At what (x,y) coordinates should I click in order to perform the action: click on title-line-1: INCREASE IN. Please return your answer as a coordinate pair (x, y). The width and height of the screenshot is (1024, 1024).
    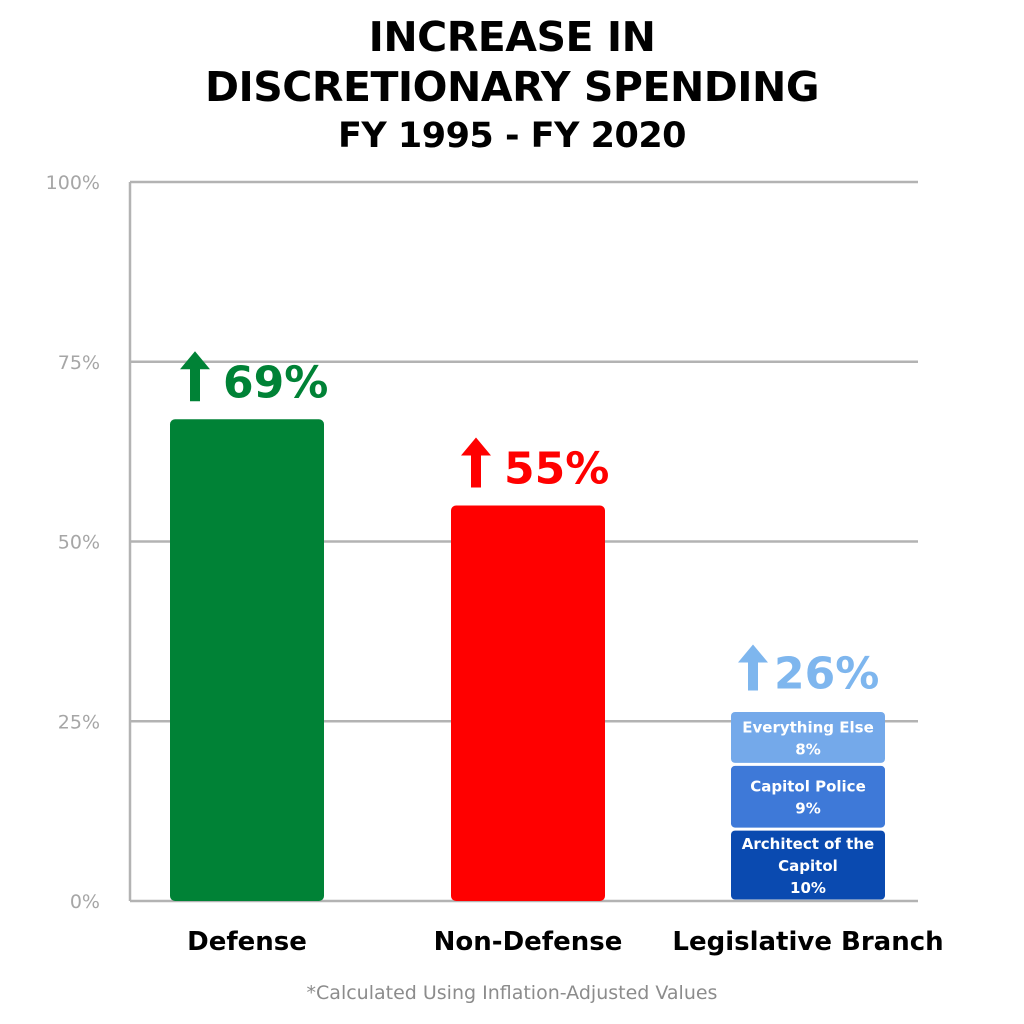
    Looking at the image, I should click on (512, 37).